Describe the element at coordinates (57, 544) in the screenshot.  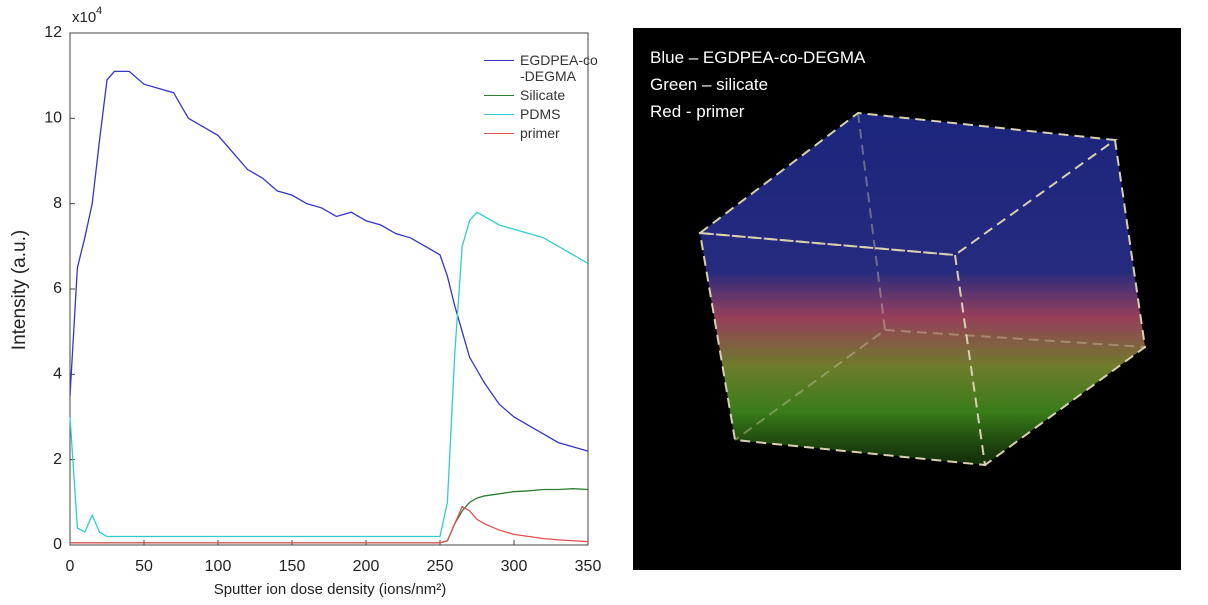
I see `y-tick-label: 0` at that location.